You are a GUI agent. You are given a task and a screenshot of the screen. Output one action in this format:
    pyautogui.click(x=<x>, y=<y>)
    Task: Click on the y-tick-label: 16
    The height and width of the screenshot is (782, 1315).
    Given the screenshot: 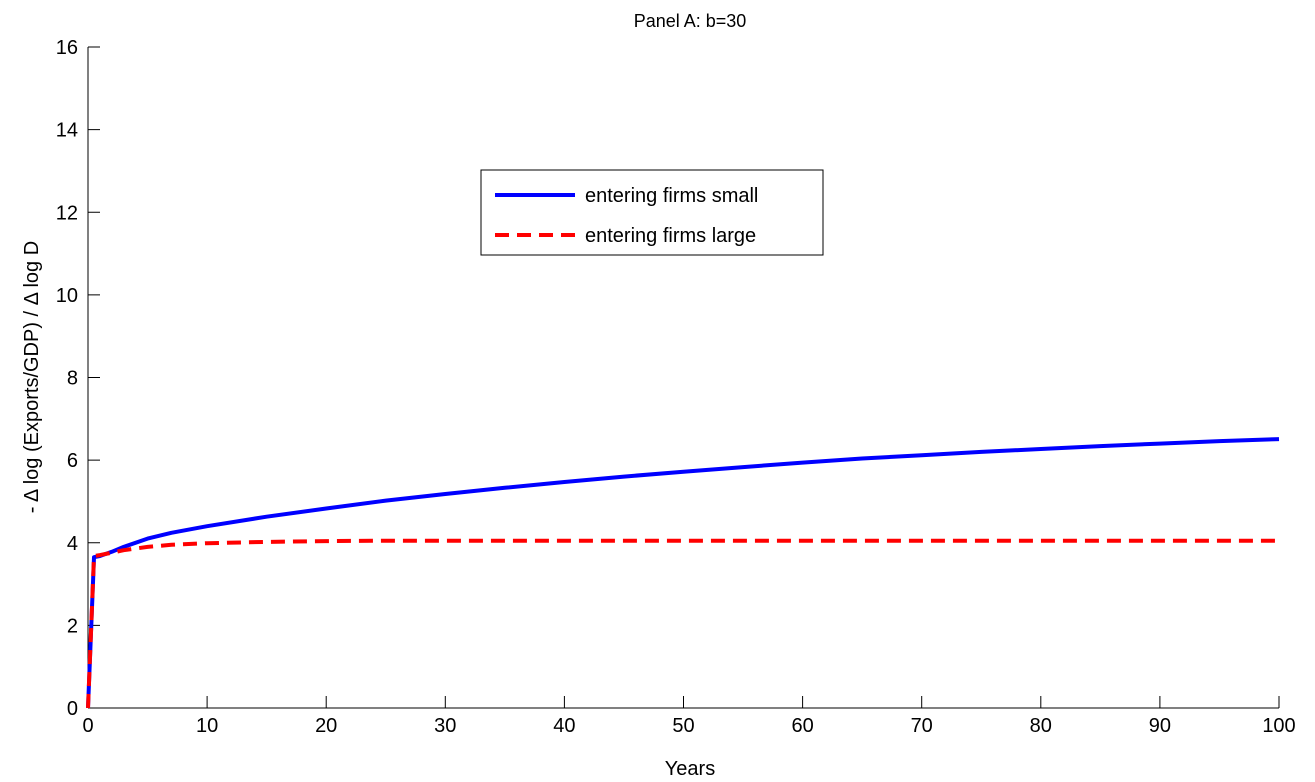 What is the action you would take?
    pyautogui.click(x=67, y=48)
    